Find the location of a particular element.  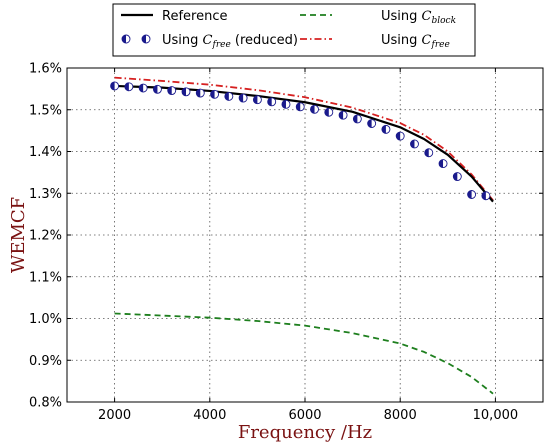

series-line-using-c-block is located at coordinates (304, 353).